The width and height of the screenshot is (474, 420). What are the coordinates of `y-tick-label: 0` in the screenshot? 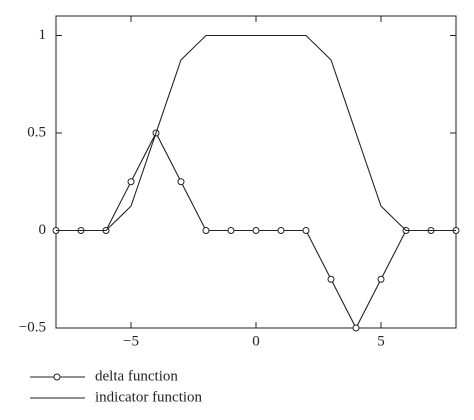 It's located at (43, 230).